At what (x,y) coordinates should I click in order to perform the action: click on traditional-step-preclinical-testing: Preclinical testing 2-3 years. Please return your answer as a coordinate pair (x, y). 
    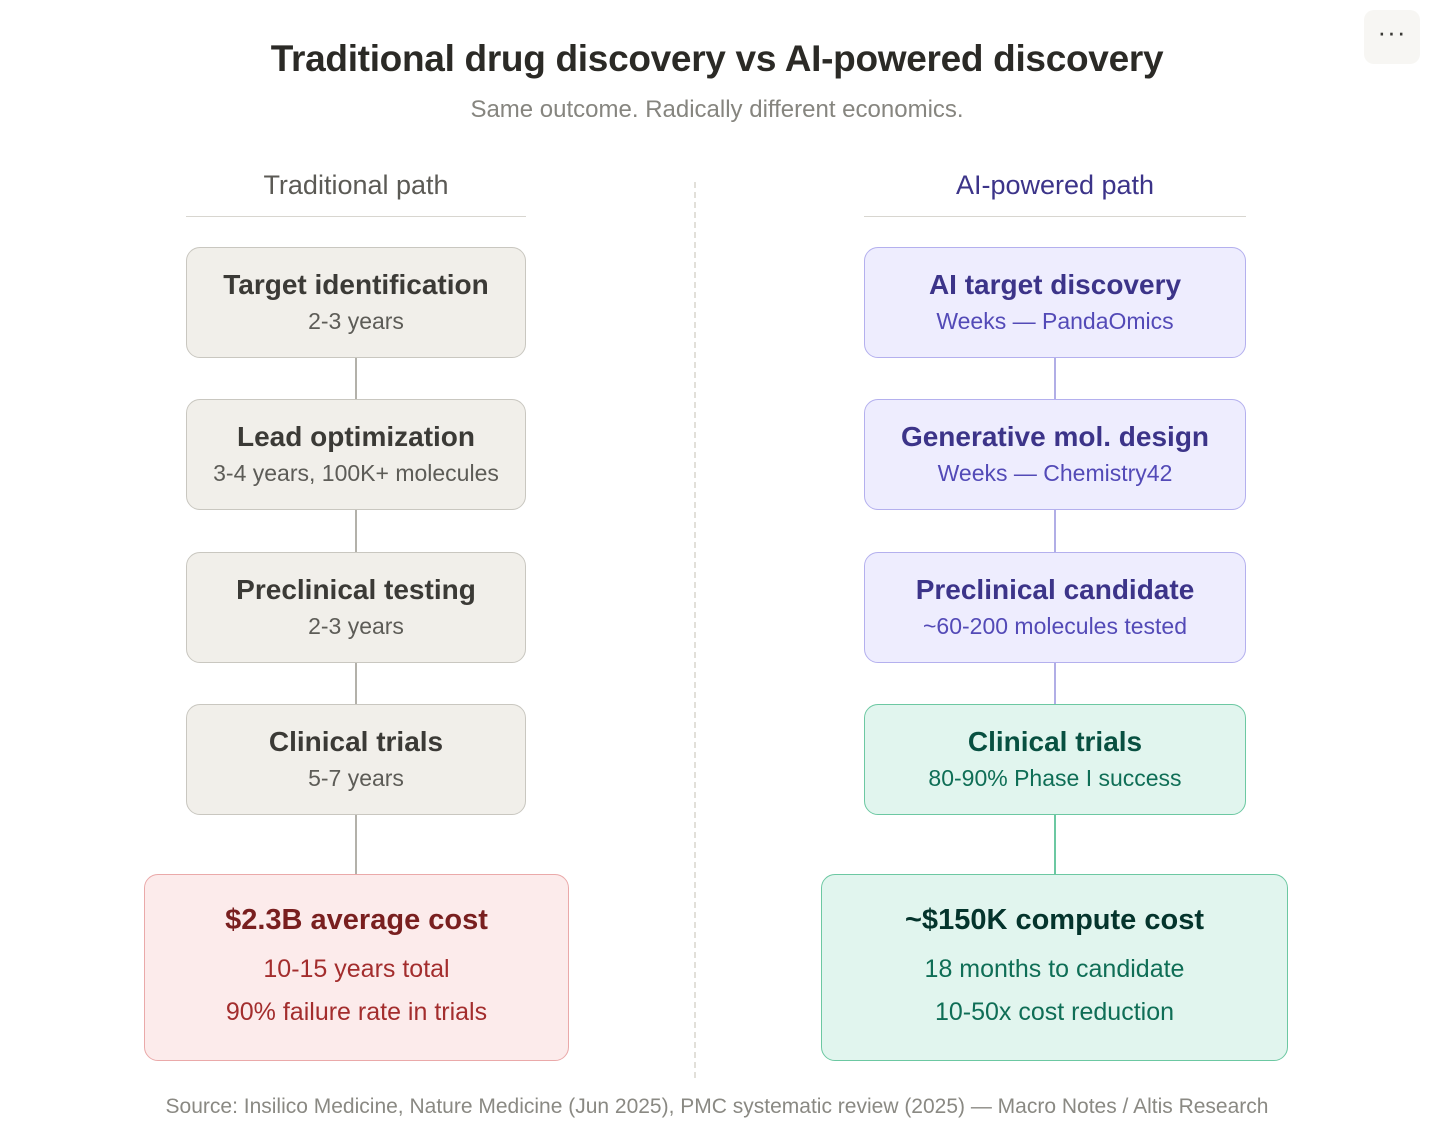
    Looking at the image, I should click on (356, 607).